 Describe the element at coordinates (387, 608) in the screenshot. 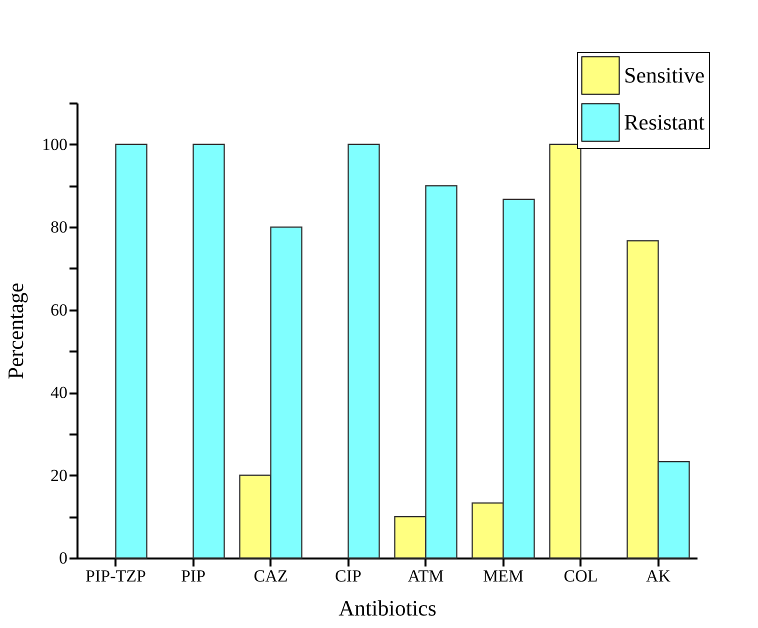

I see `x-axis-title: Antibiotics` at that location.